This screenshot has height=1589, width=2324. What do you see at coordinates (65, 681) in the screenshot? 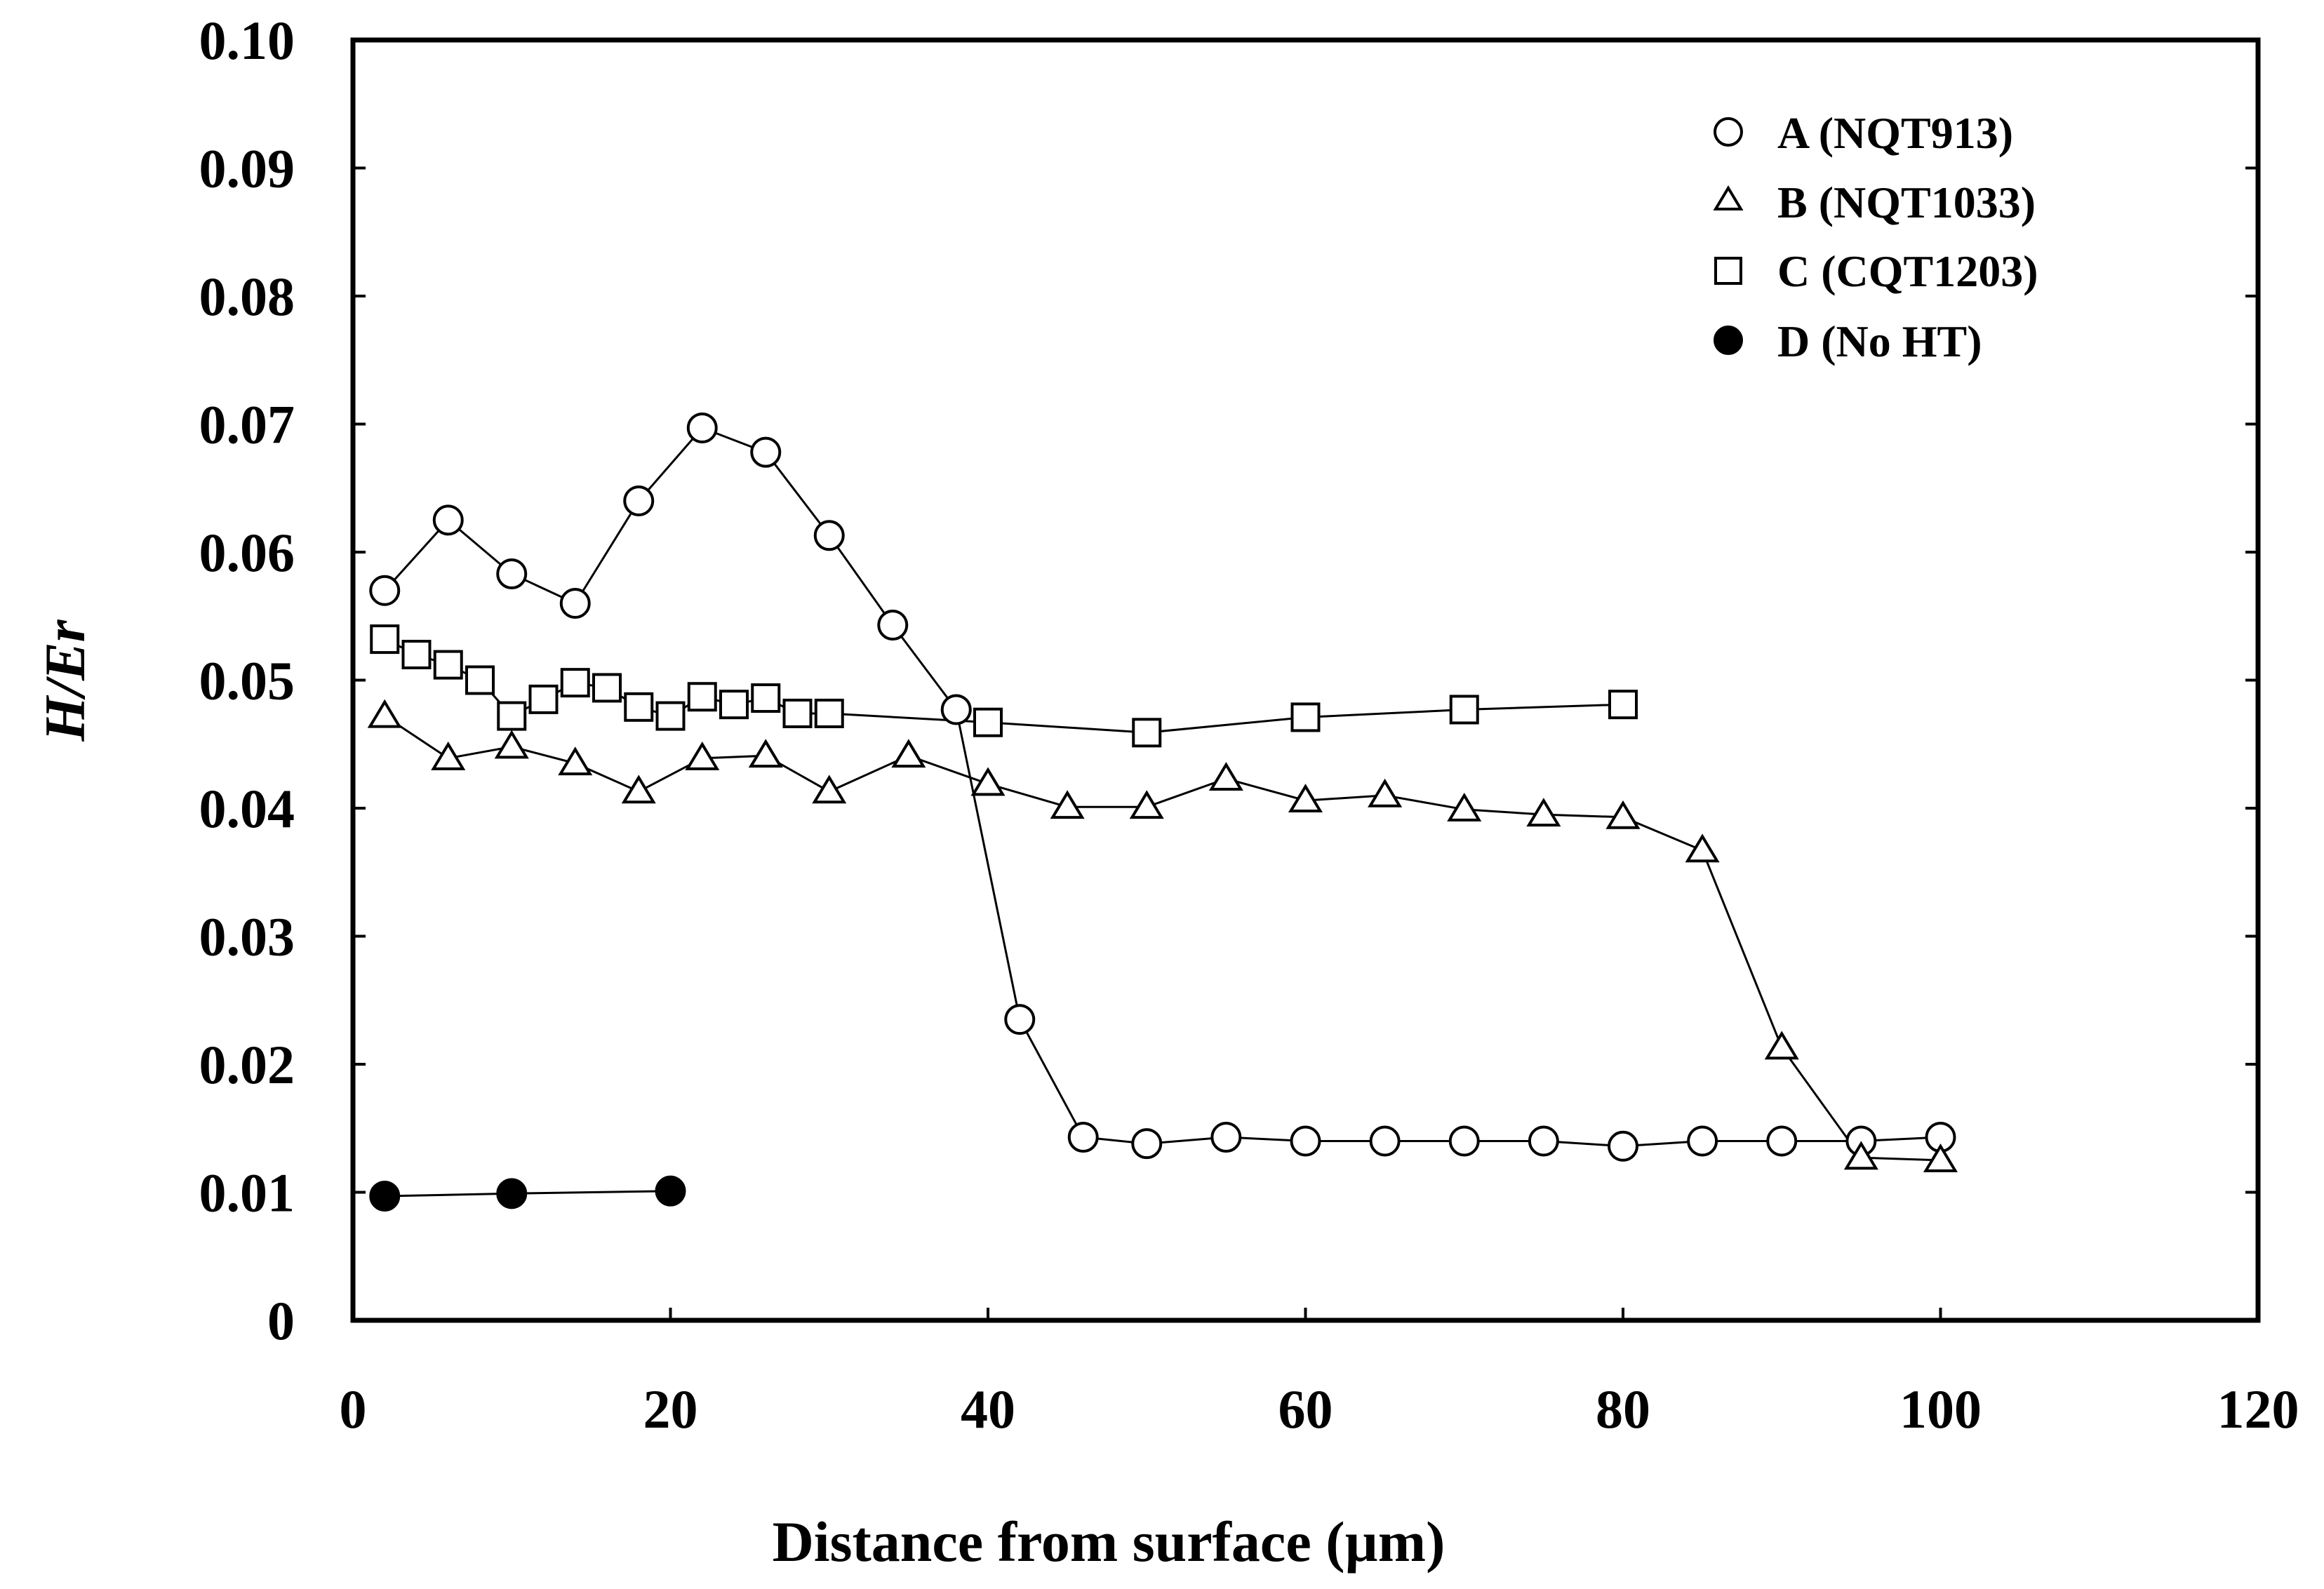
I see `y-axis-title: H/Er` at bounding box center [65, 681].